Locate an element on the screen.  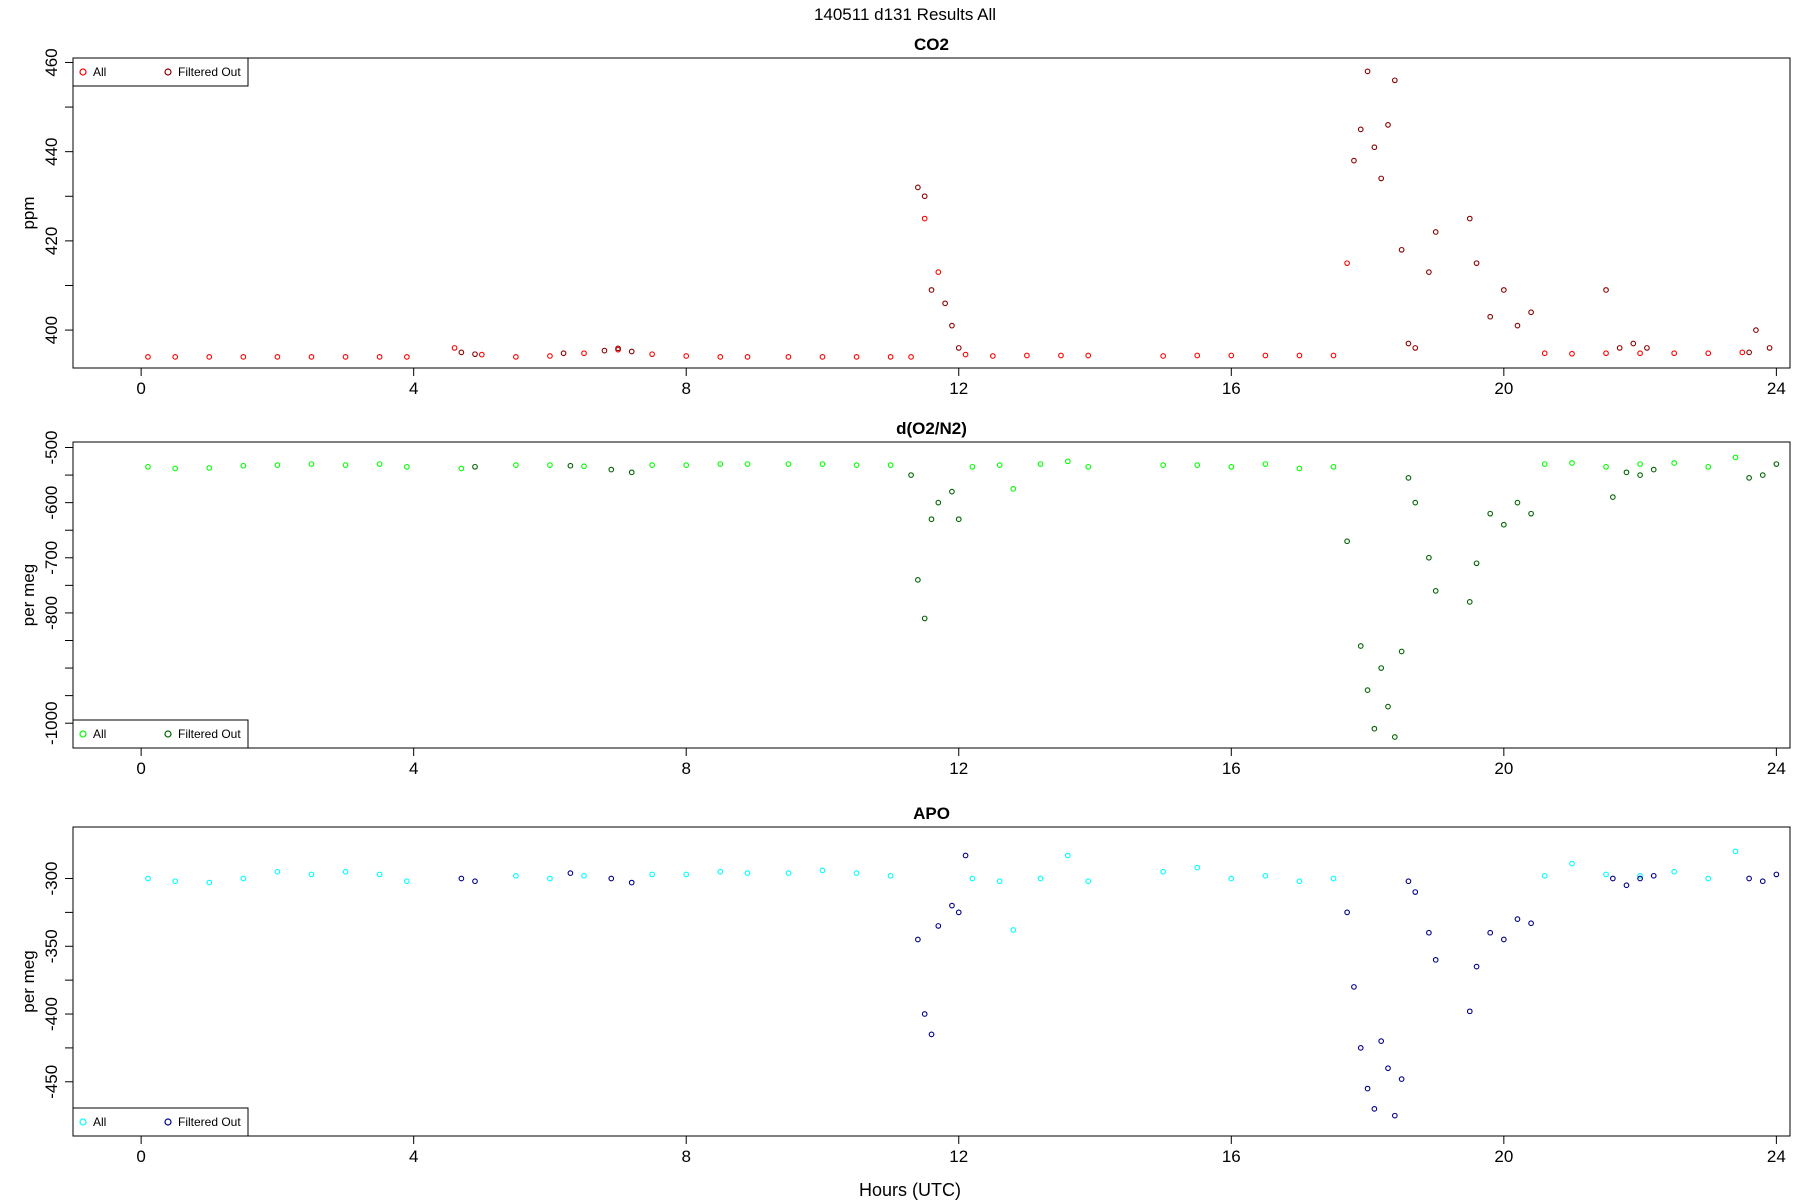
y-tick-label: -1000 is located at coordinates (51, 722).